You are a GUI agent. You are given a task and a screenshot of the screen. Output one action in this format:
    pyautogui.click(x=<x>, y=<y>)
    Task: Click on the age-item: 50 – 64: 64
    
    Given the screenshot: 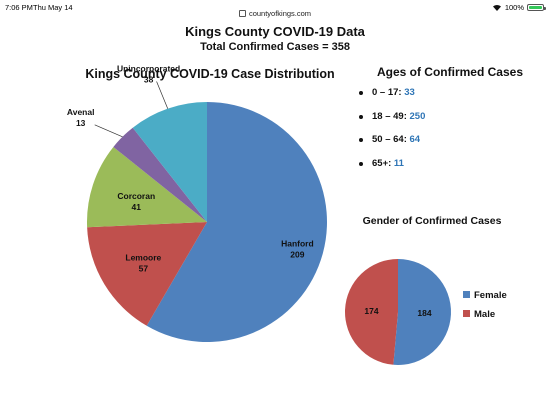 What is the action you would take?
    pyautogui.click(x=391, y=146)
    